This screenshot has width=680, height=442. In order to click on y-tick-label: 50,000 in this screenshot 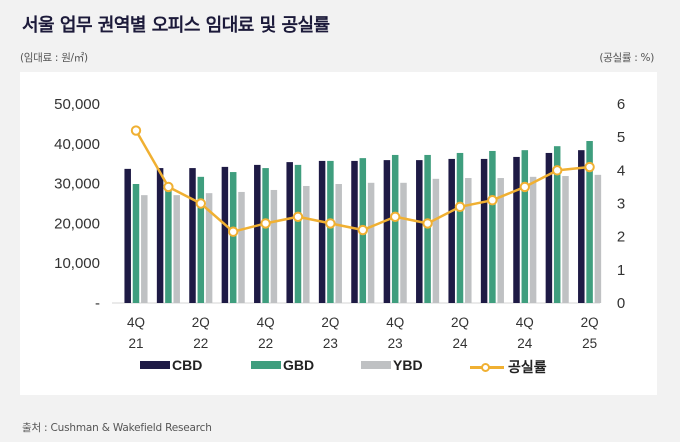, I will do `click(77, 104)`.